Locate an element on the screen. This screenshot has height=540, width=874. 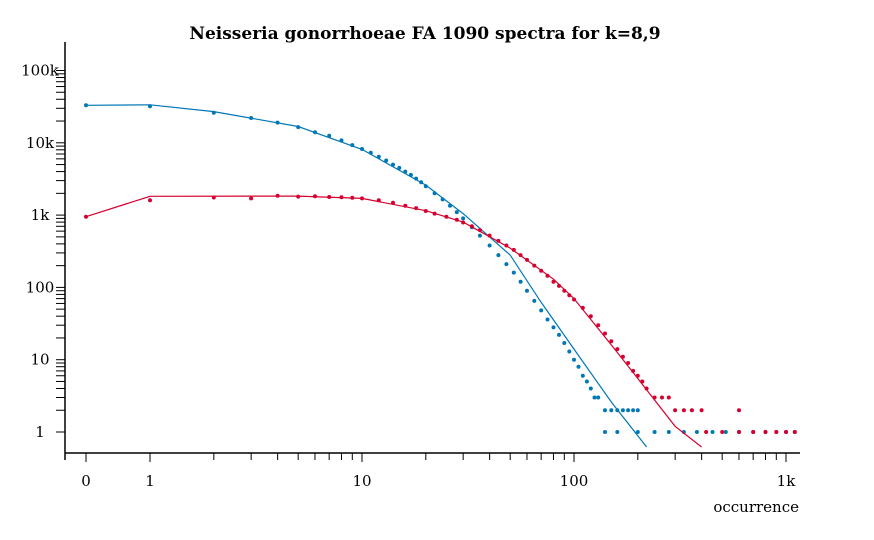
y-tick-label: 10k is located at coordinates (40, 143).